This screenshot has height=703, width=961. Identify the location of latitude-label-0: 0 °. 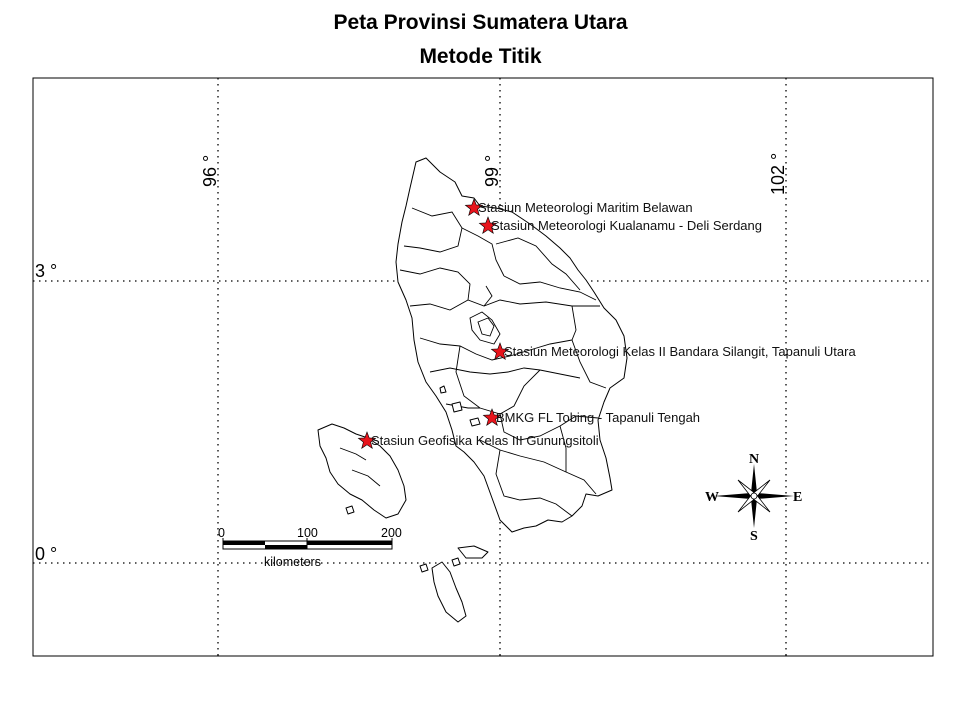
(46, 554).